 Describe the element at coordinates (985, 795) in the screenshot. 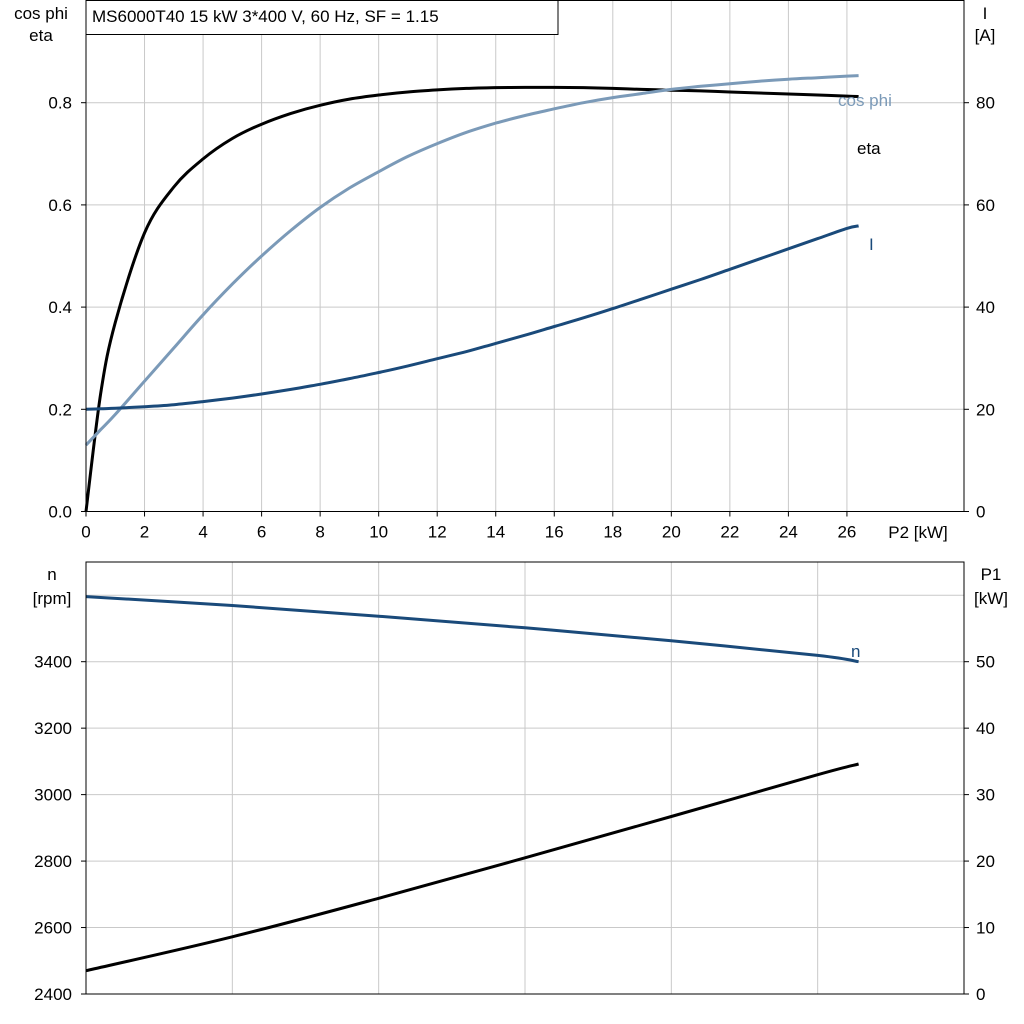

I see `right-tick-label: 30` at that location.